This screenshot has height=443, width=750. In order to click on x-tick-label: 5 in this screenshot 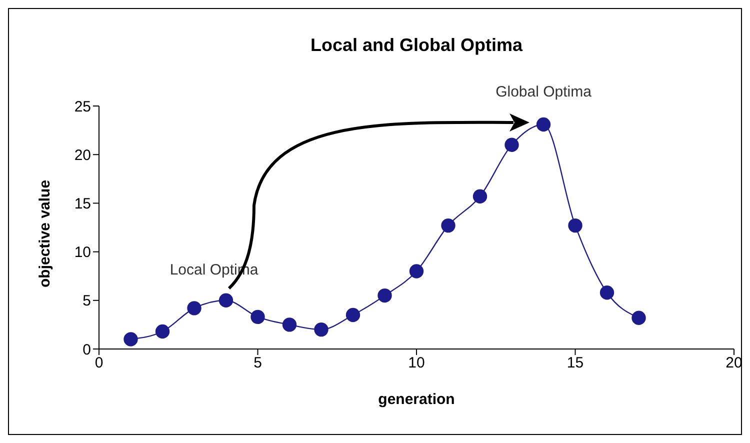, I will do `click(258, 363)`.